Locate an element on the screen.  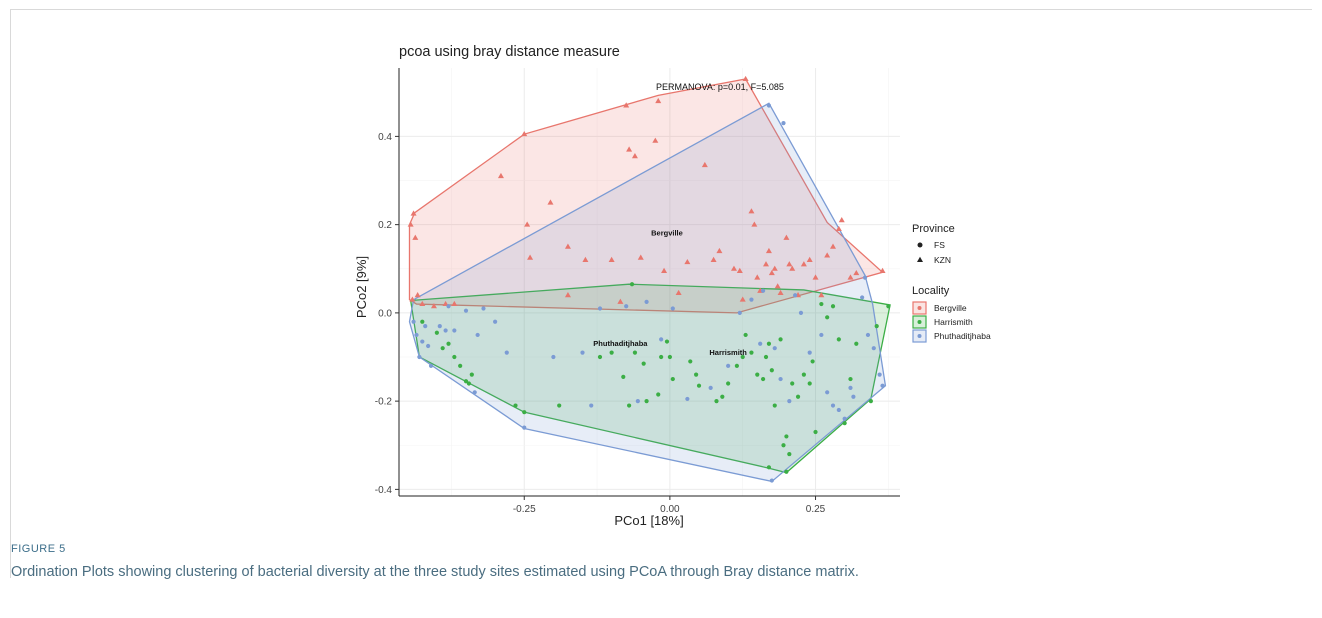
x-tick-label: 0.00 is located at coordinates (670, 509).